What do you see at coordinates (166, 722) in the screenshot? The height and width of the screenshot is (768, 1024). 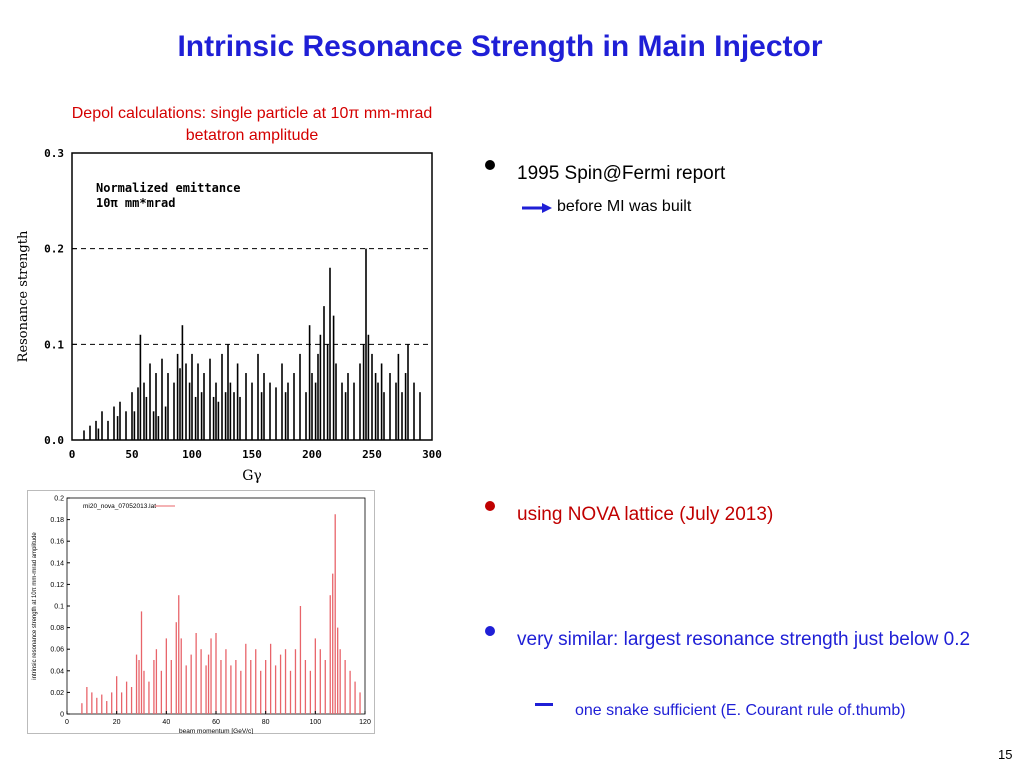 I see `x-tick-label-2: 40` at bounding box center [166, 722].